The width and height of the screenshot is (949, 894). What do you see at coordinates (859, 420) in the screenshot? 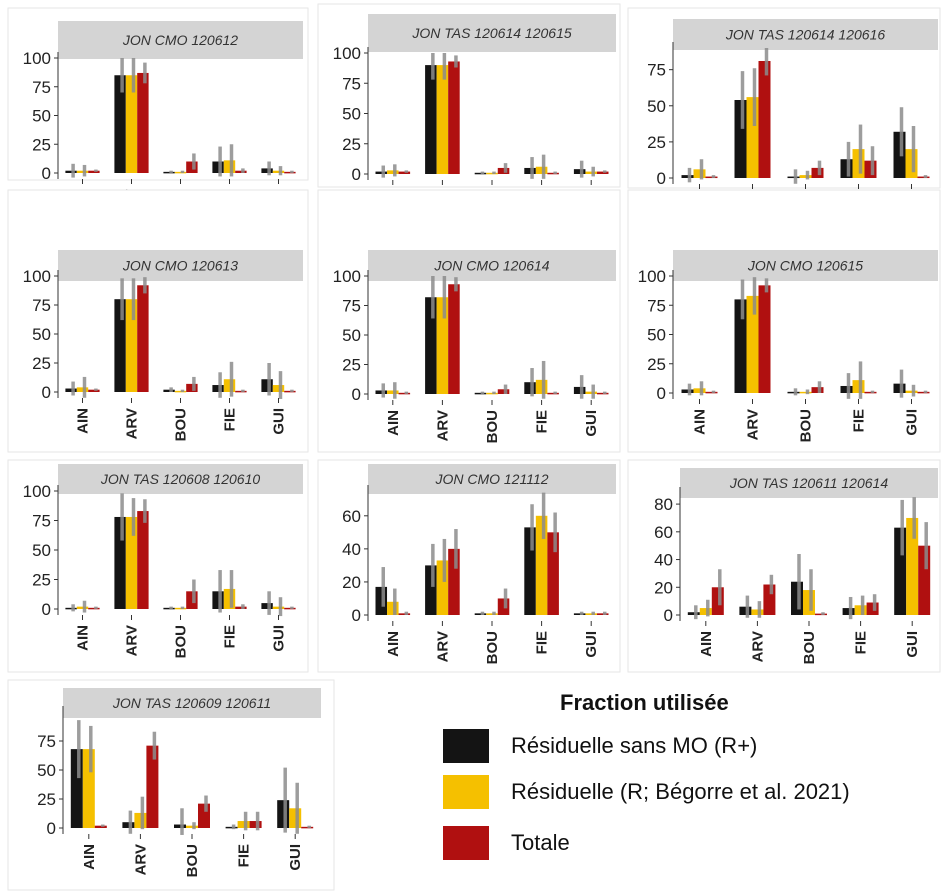
I see `x-tick-label: FIE` at bounding box center [859, 420].